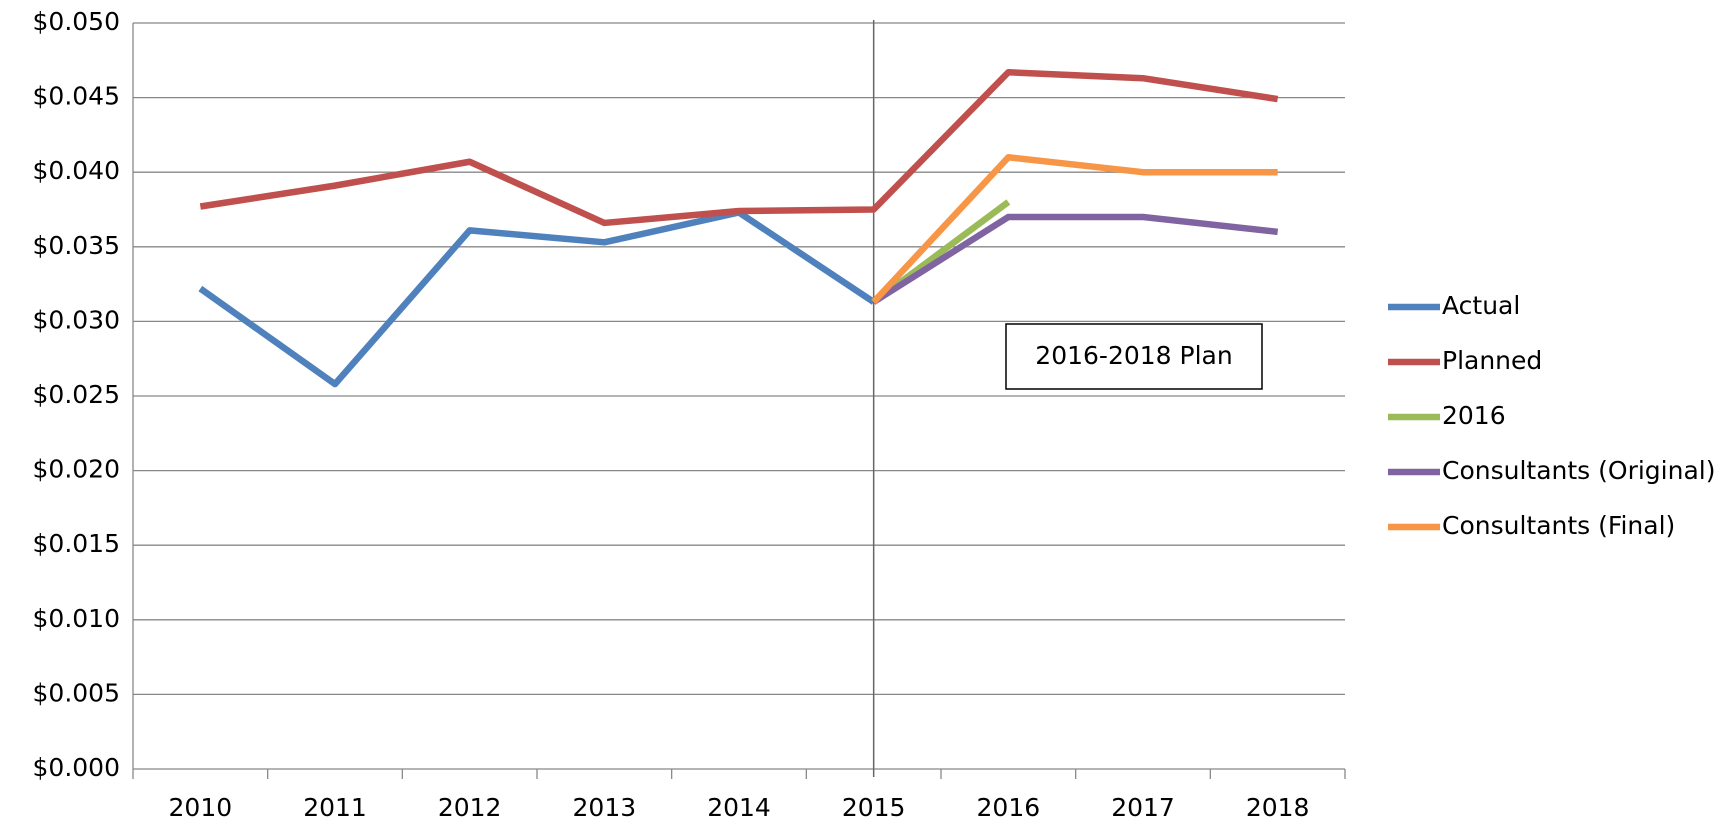 The image size is (1736, 824). I want to click on annotation: 2016-2018 Plan, so click(1133, 355).